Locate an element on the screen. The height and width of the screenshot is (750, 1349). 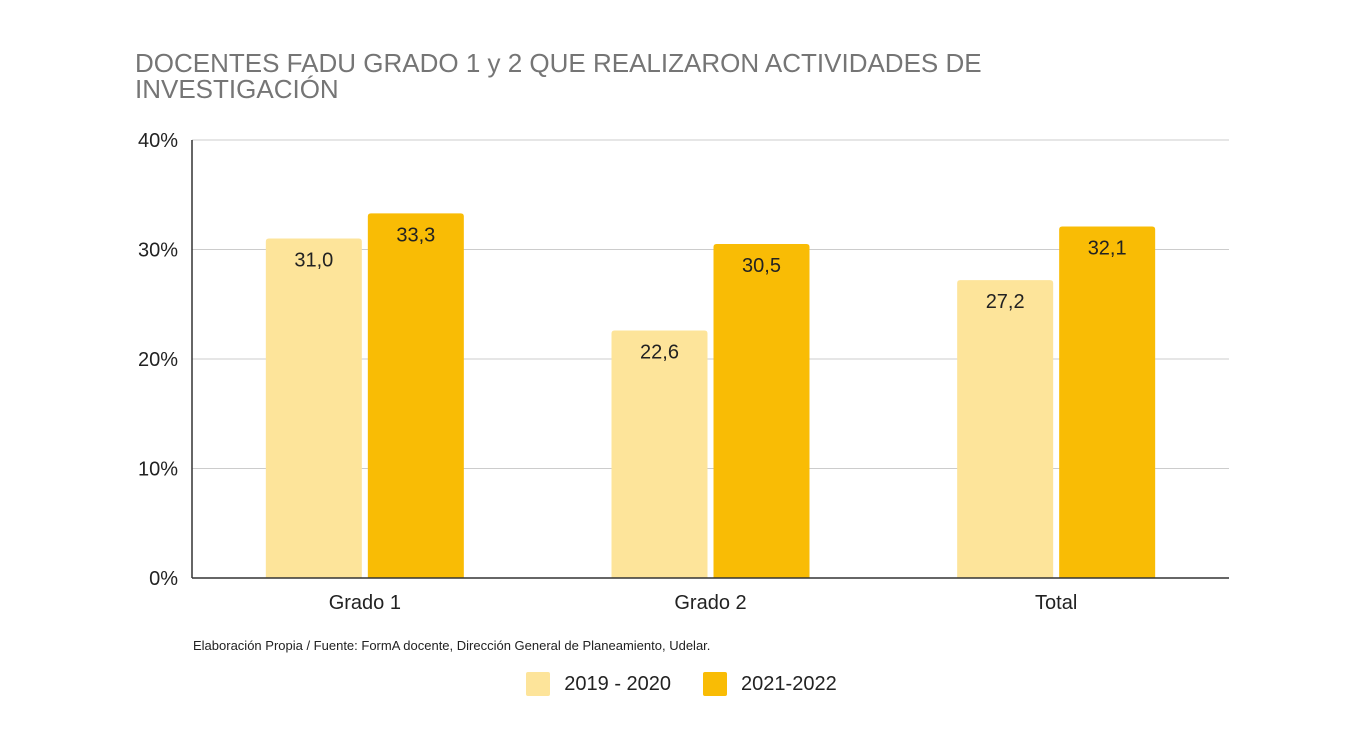
x-tick-label: Grado 1 is located at coordinates (365, 603).